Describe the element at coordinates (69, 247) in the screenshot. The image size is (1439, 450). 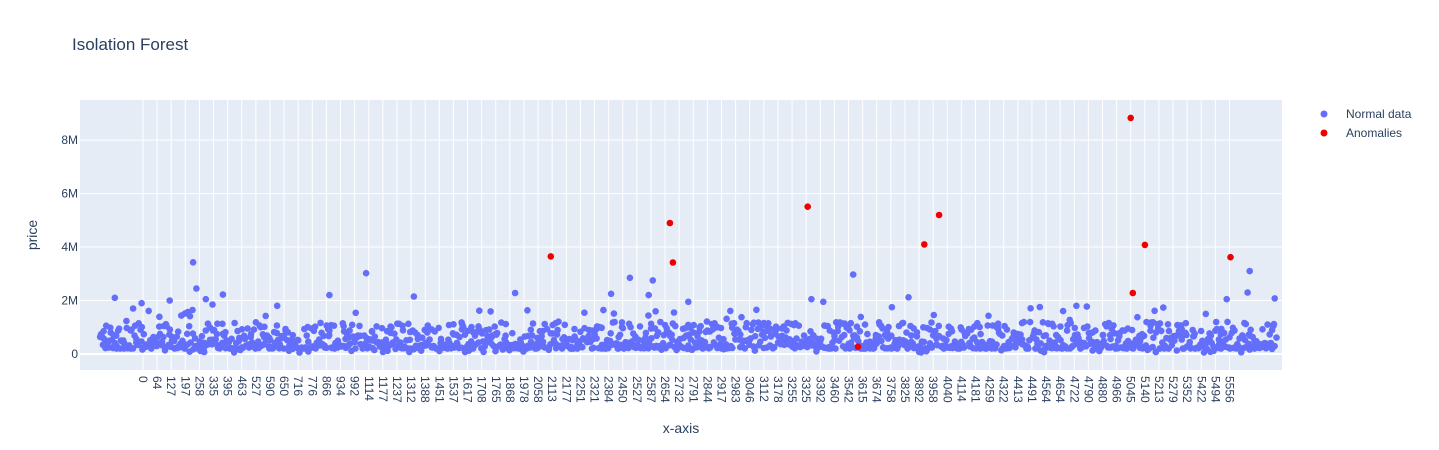
I see `y-axis-ticks: 0 2M 4M 6M 8M` at that location.